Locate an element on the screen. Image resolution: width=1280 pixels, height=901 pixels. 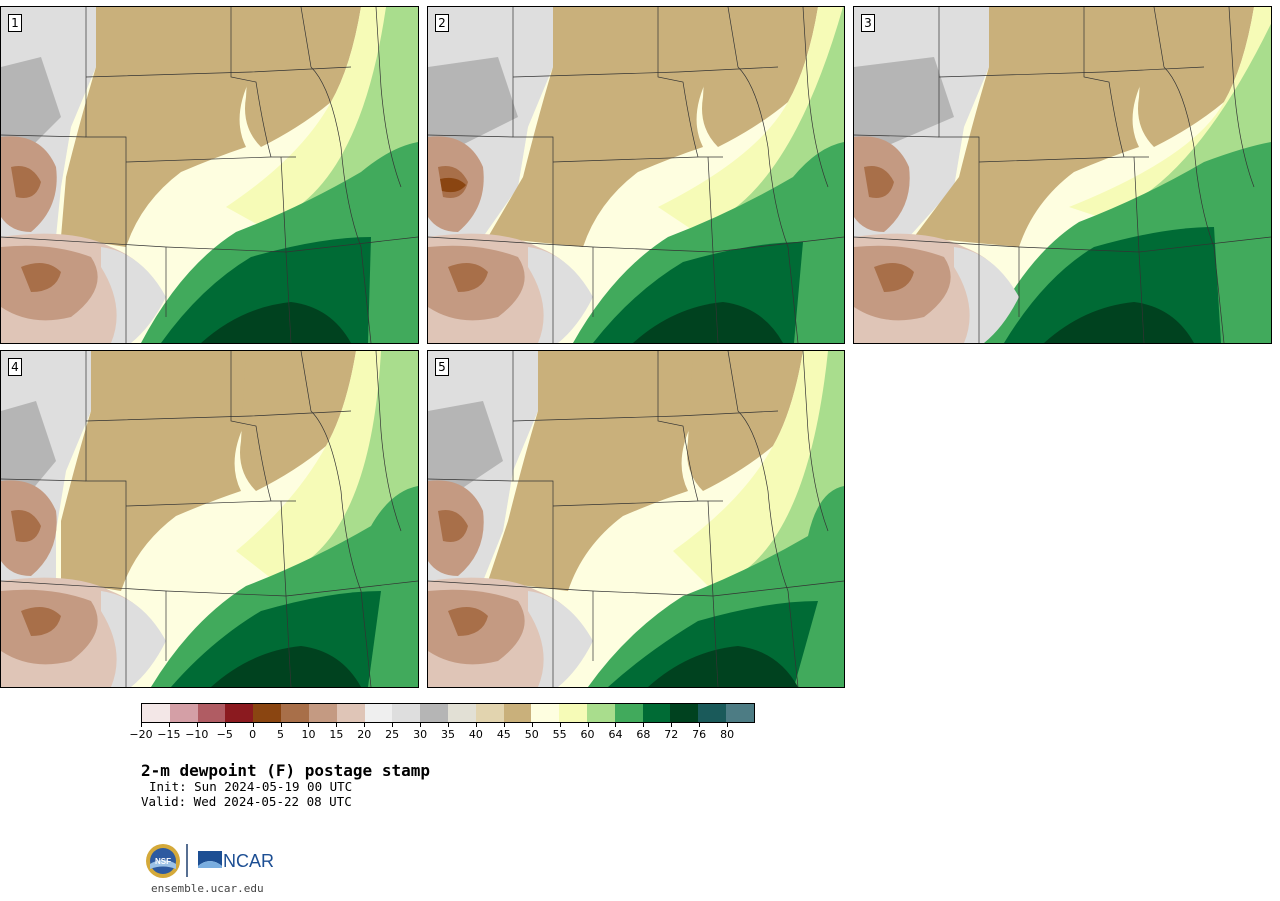
nsf-logo-text: NSF is located at coordinates (163, 861).